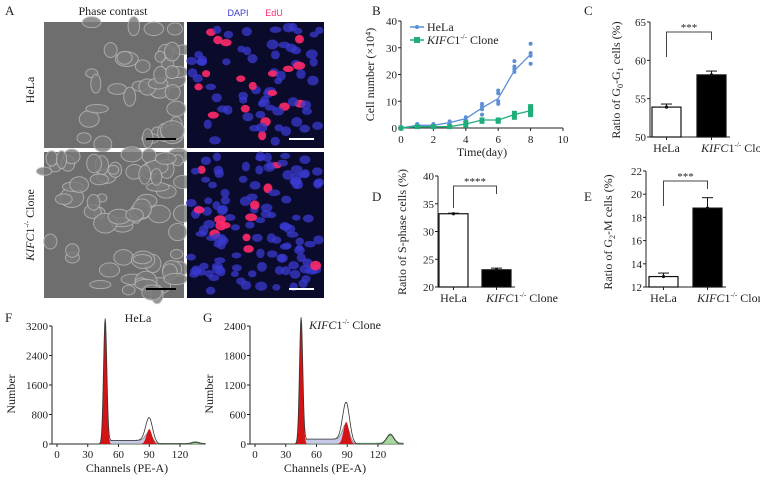 Image resolution: width=760 pixels, height=482 pixels. What do you see at coordinates (146, 436) in the screenshot?
I see `g2m-peak` at bounding box center [146, 436].